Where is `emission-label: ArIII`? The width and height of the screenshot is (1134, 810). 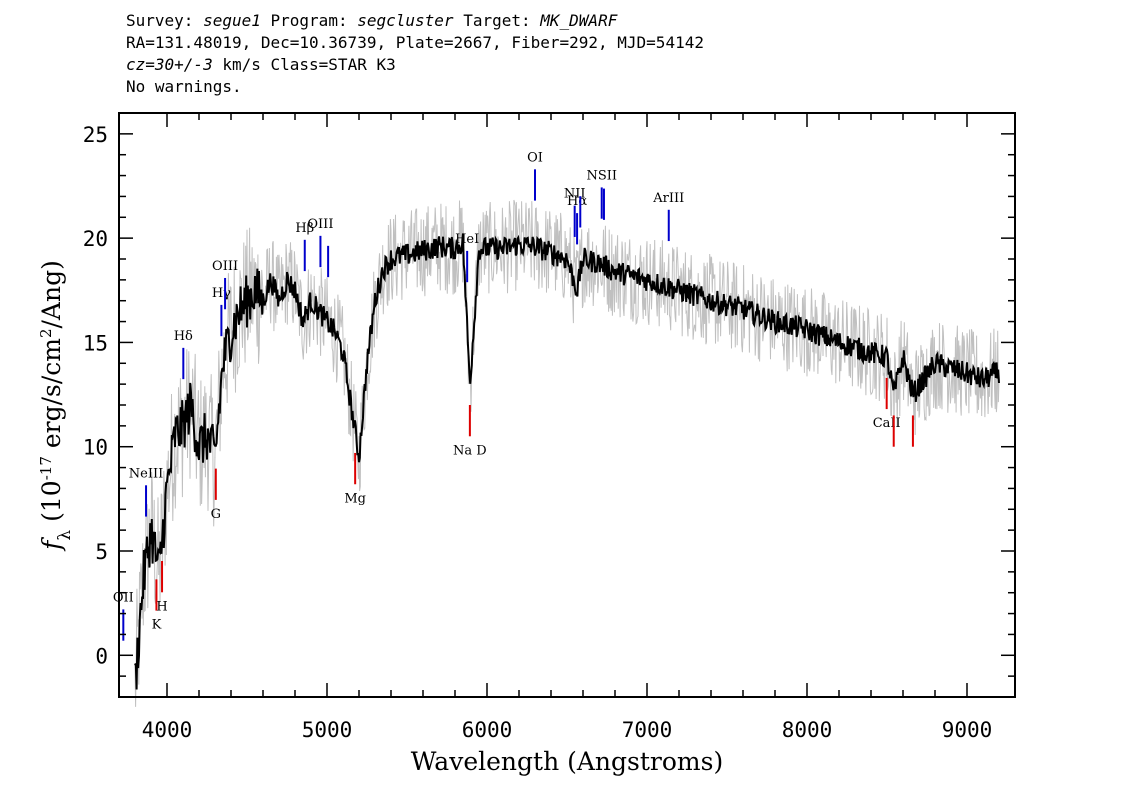 emission-label: ArIII is located at coordinates (668, 198).